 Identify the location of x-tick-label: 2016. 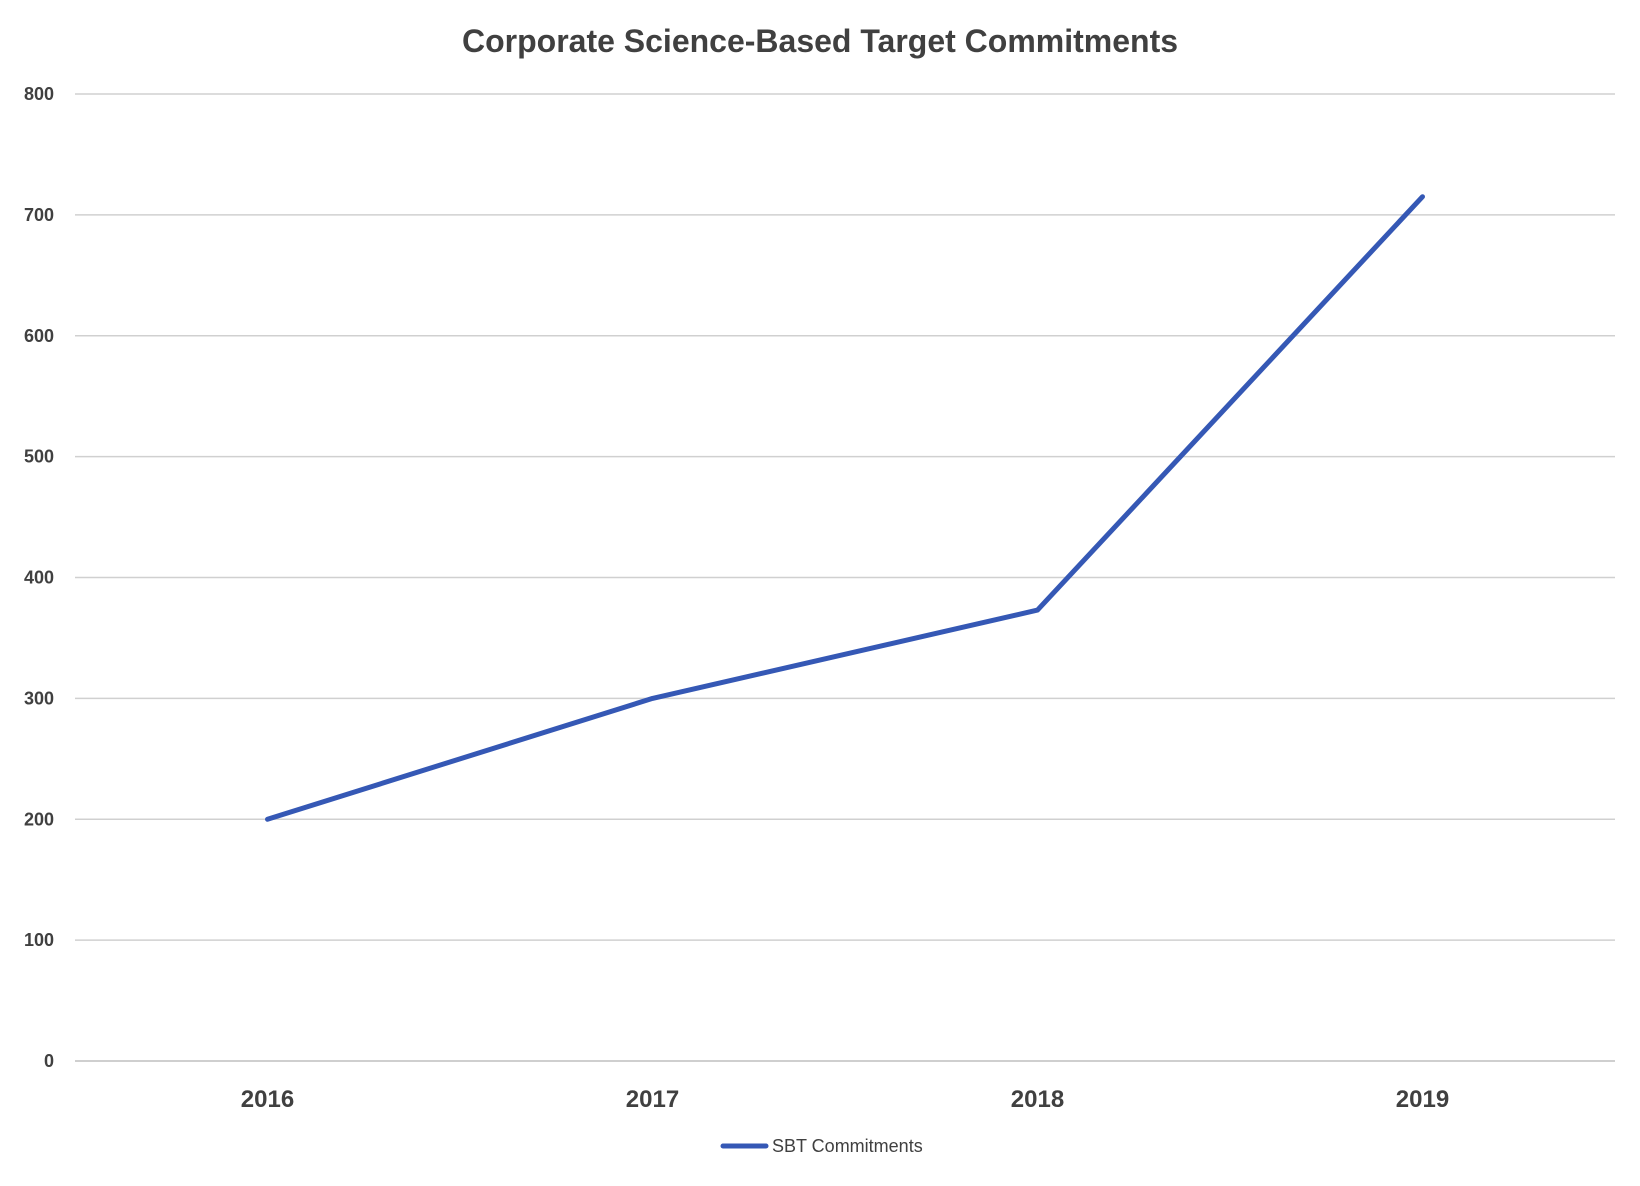
(267, 1099).